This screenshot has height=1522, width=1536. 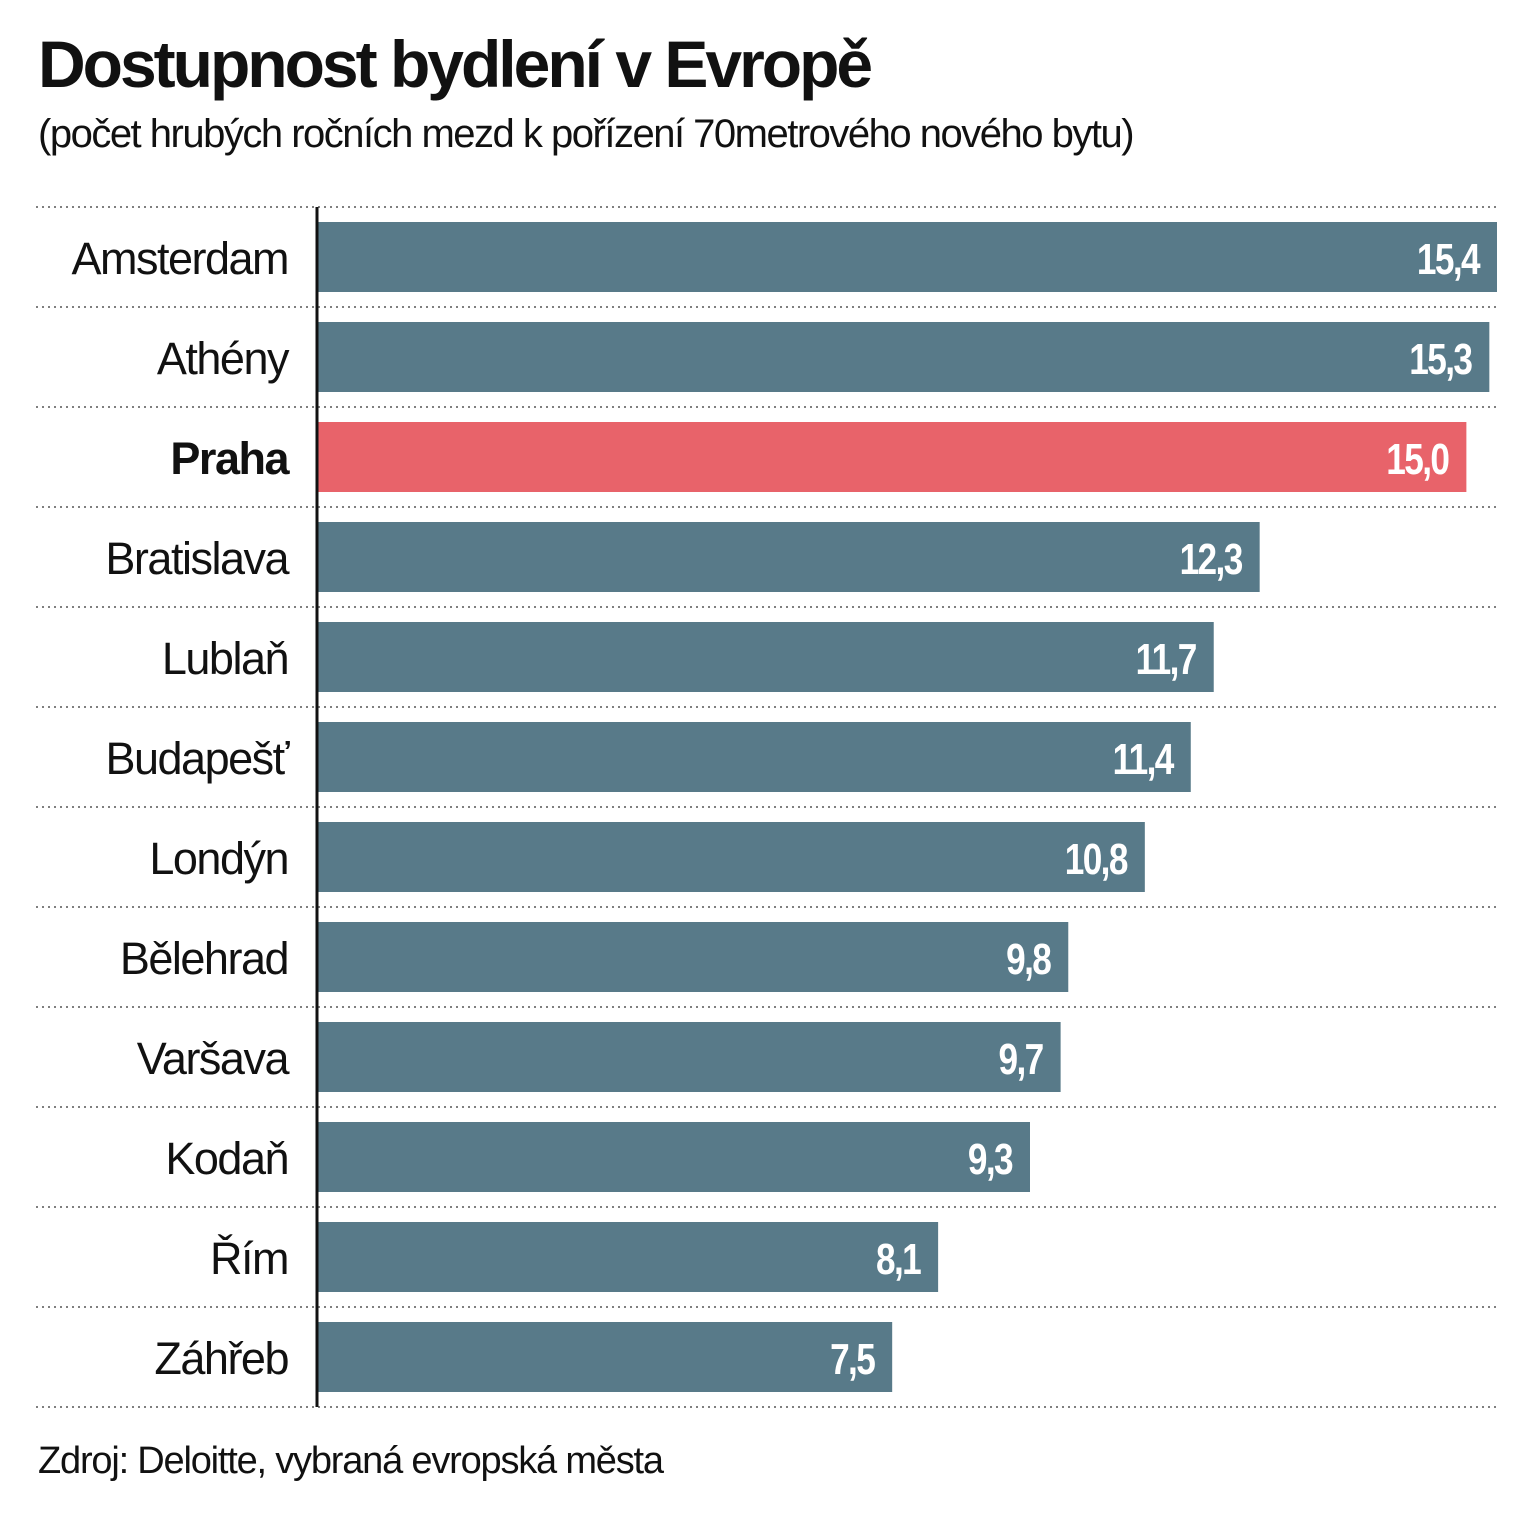 What do you see at coordinates (197, 558) in the screenshot?
I see `category-label: Bratislava` at bounding box center [197, 558].